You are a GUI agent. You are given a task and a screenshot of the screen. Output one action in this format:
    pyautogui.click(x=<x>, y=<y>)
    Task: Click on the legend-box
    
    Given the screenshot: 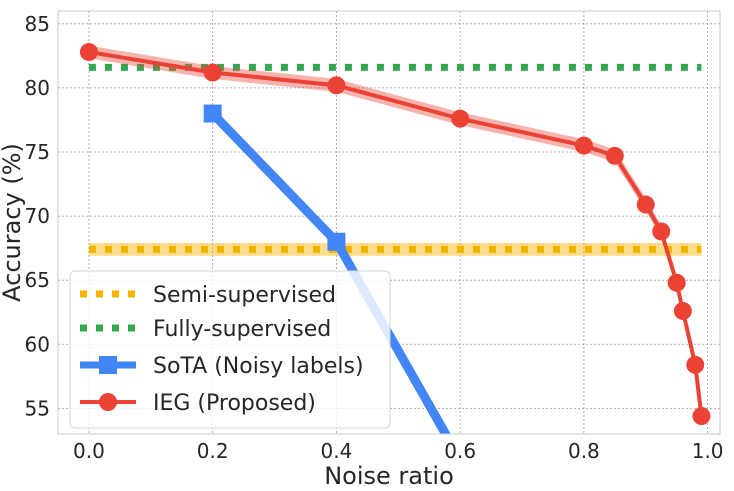 What is the action you would take?
    pyautogui.click(x=230, y=349)
    